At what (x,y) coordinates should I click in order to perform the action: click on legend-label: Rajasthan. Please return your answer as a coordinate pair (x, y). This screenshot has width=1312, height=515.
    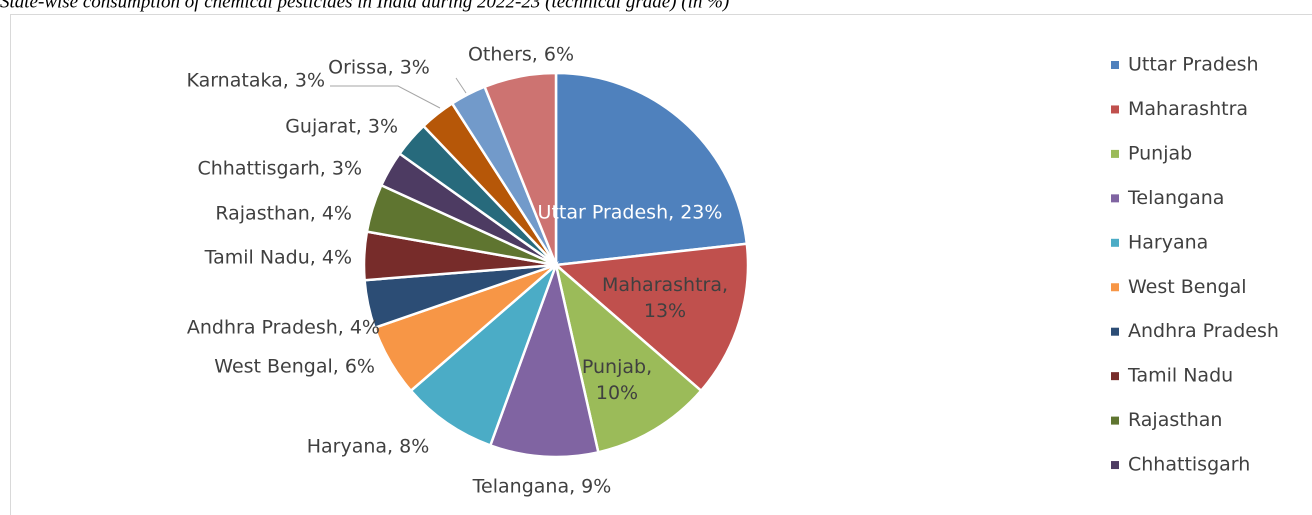
    Looking at the image, I should click on (1175, 420).